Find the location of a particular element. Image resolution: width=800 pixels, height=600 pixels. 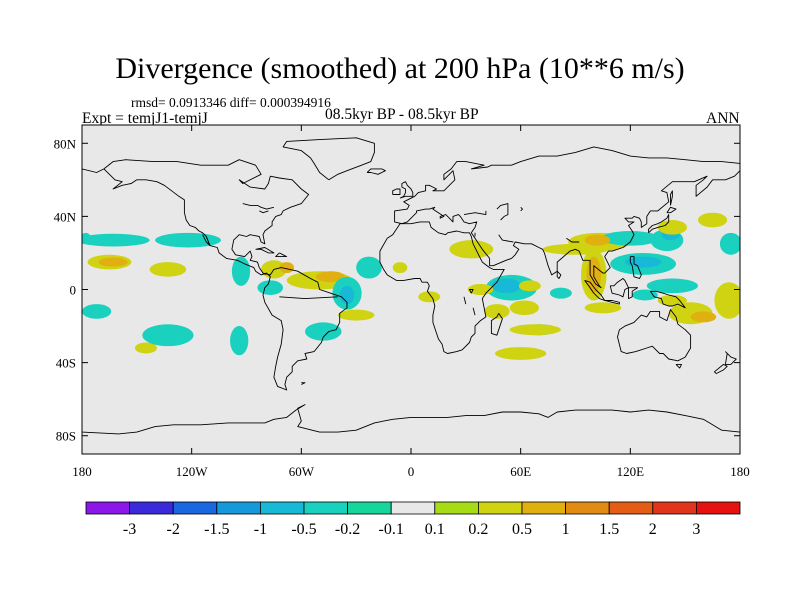

colorbar-label: 1.5 is located at coordinates (609, 529).